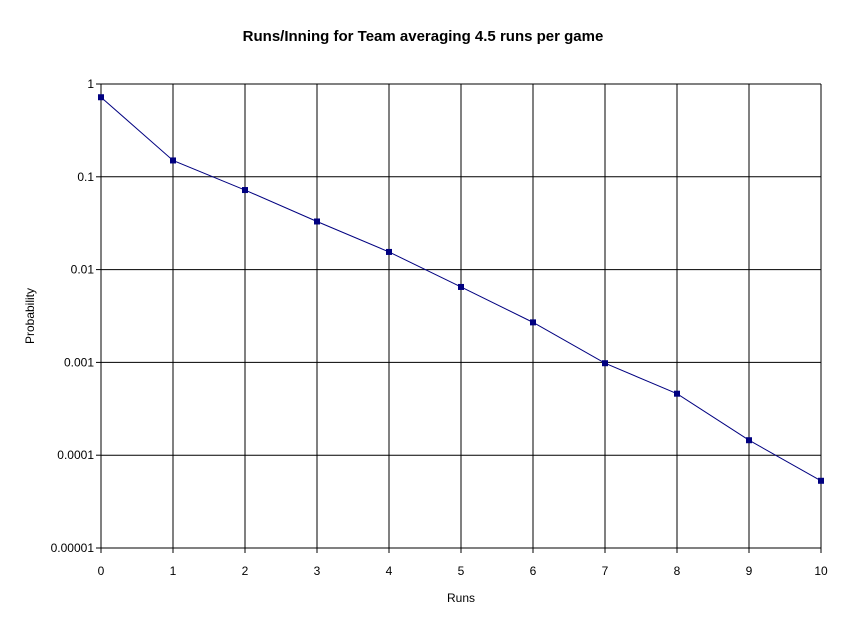 This screenshot has height=623, width=846. Describe the element at coordinates (79, 362) in the screenshot. I see `y-tick-label: 0.001` at that location.